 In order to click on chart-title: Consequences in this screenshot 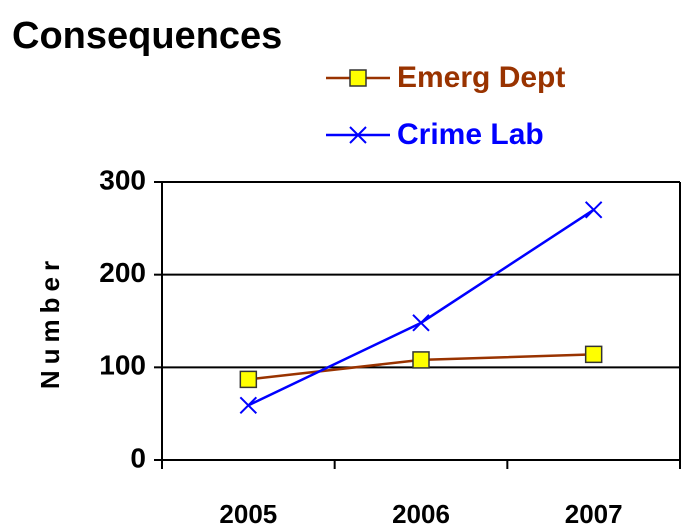, I will do `click(147, 36)`.